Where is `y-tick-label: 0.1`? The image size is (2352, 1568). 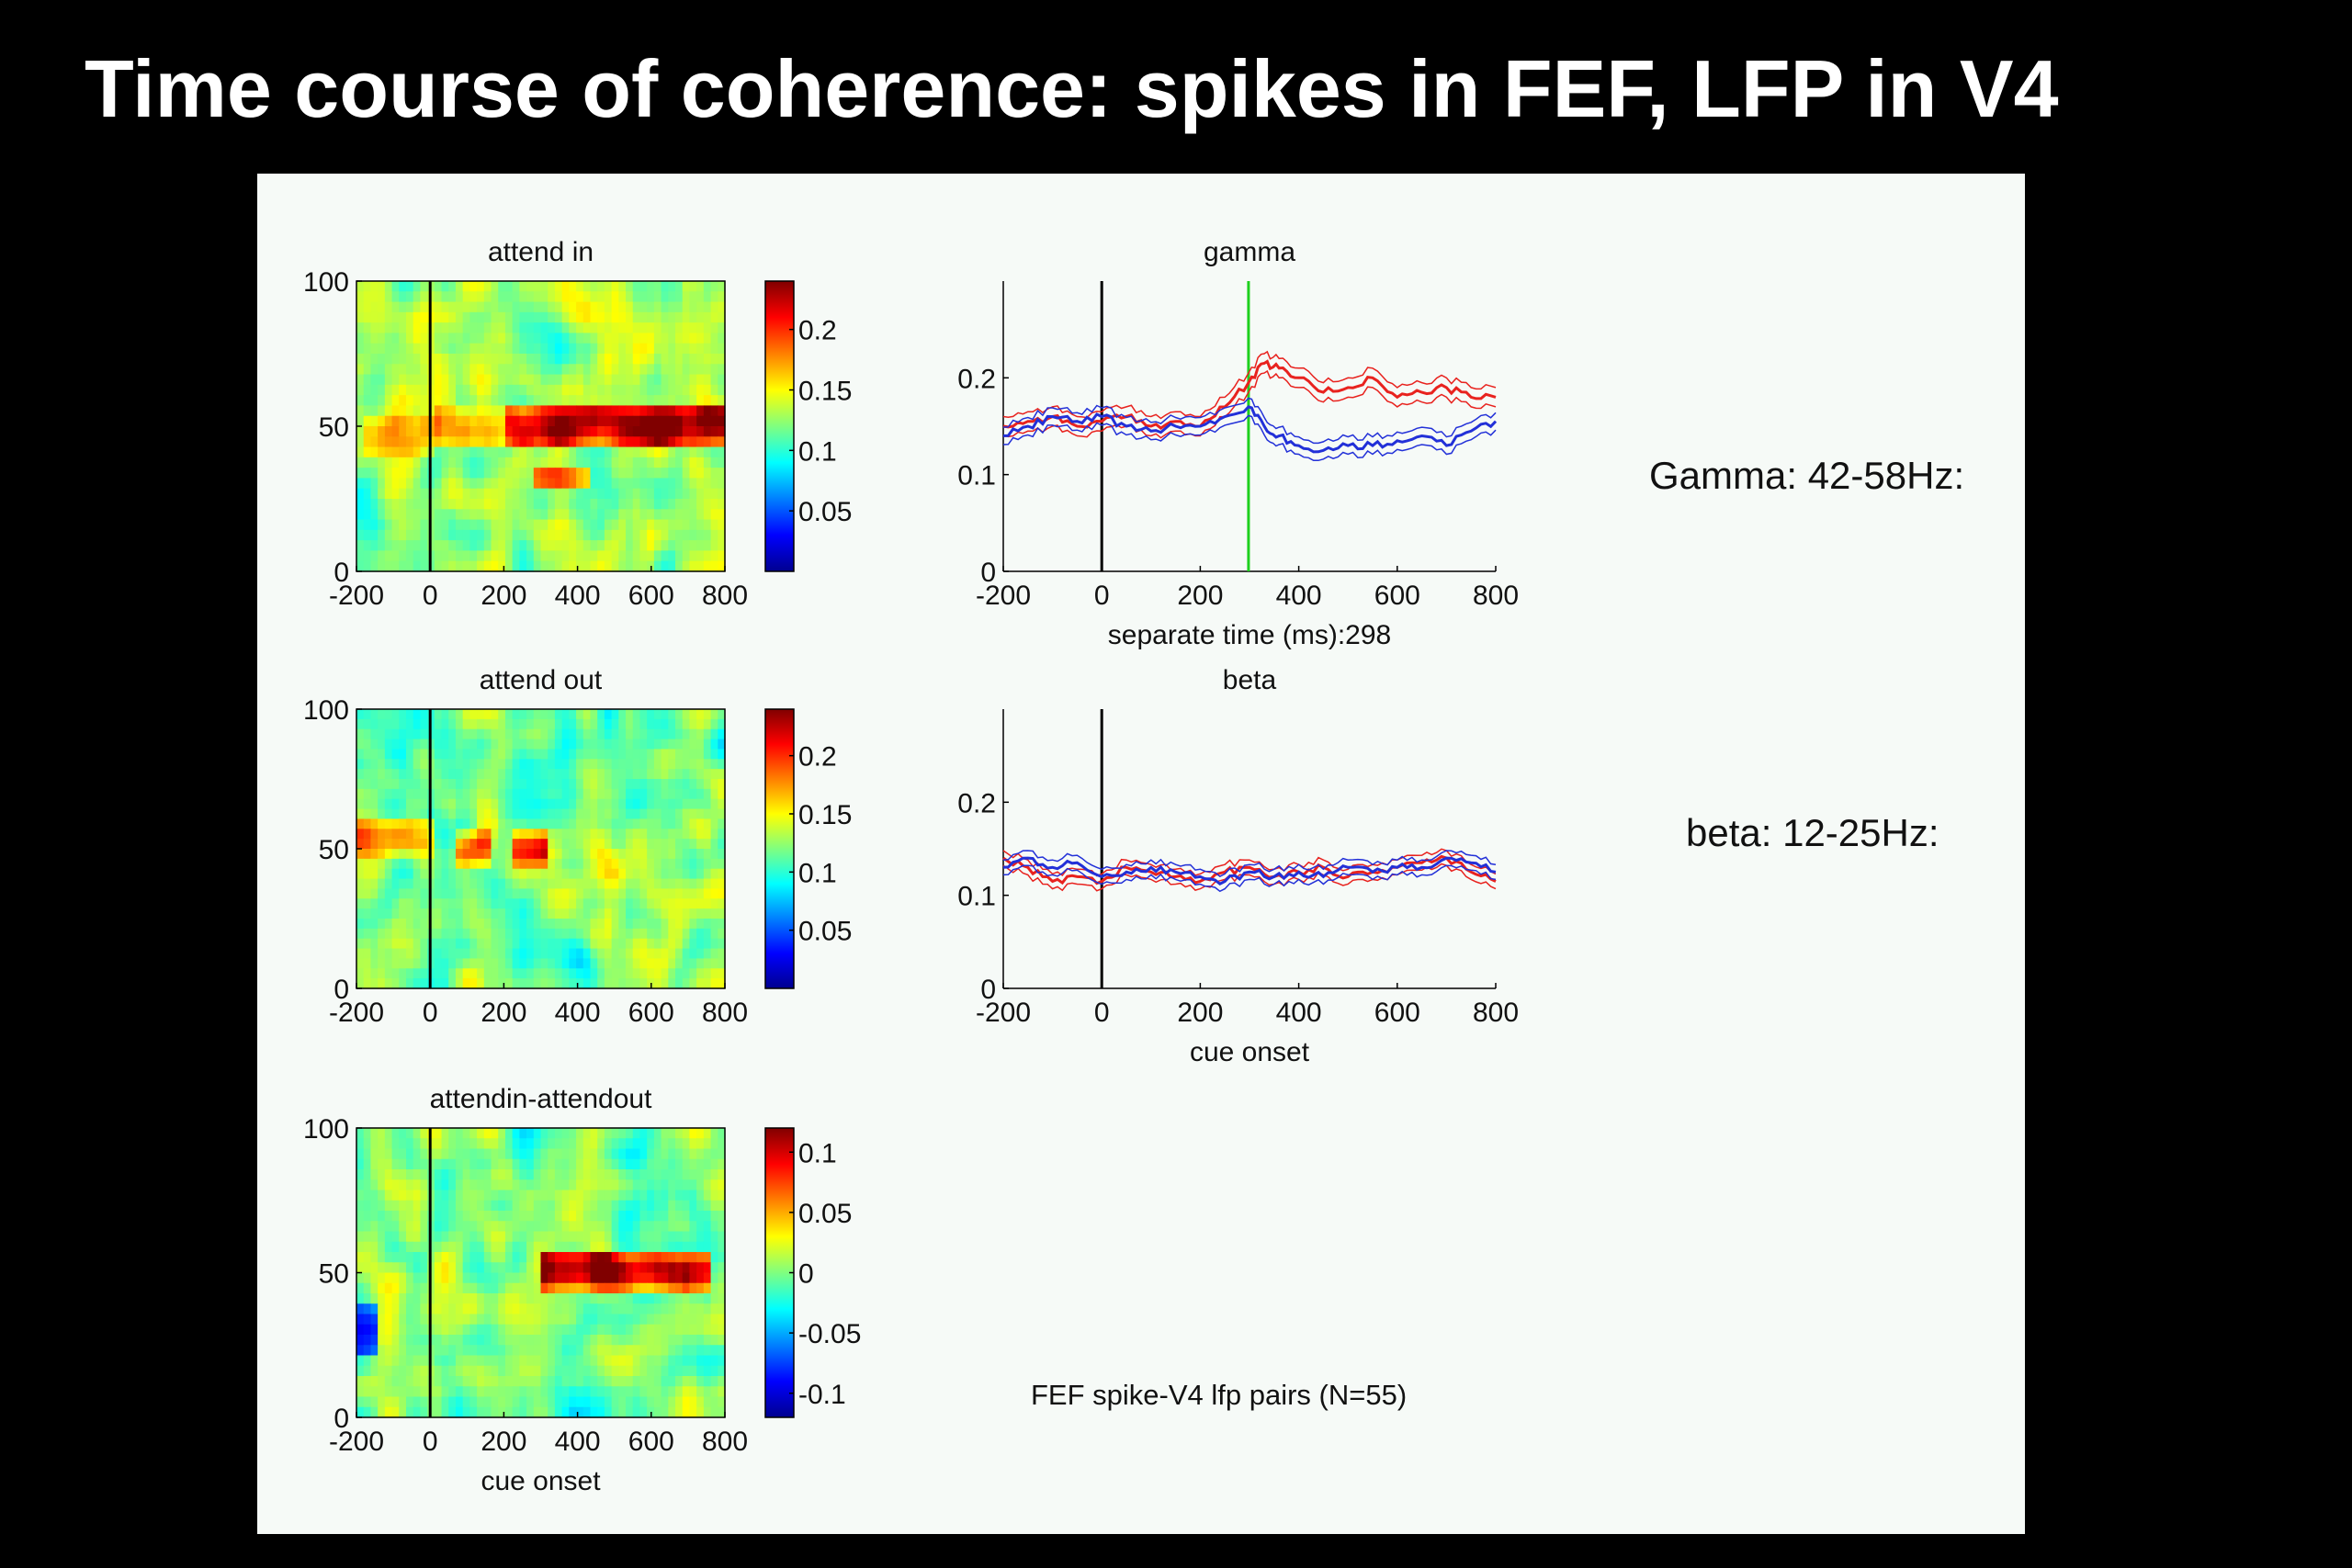 y-tick-label: 0.1 is located at coordinates (976, 476).